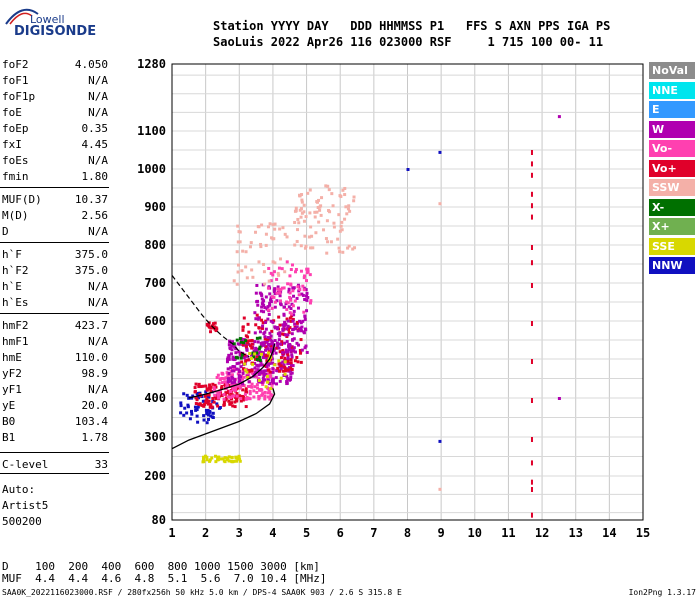 The height and width of the screenshot is (600, 700). Describe the element at coordinates (22, 16) in the screenshot. I see `digisonde-logo-icon` at that location.